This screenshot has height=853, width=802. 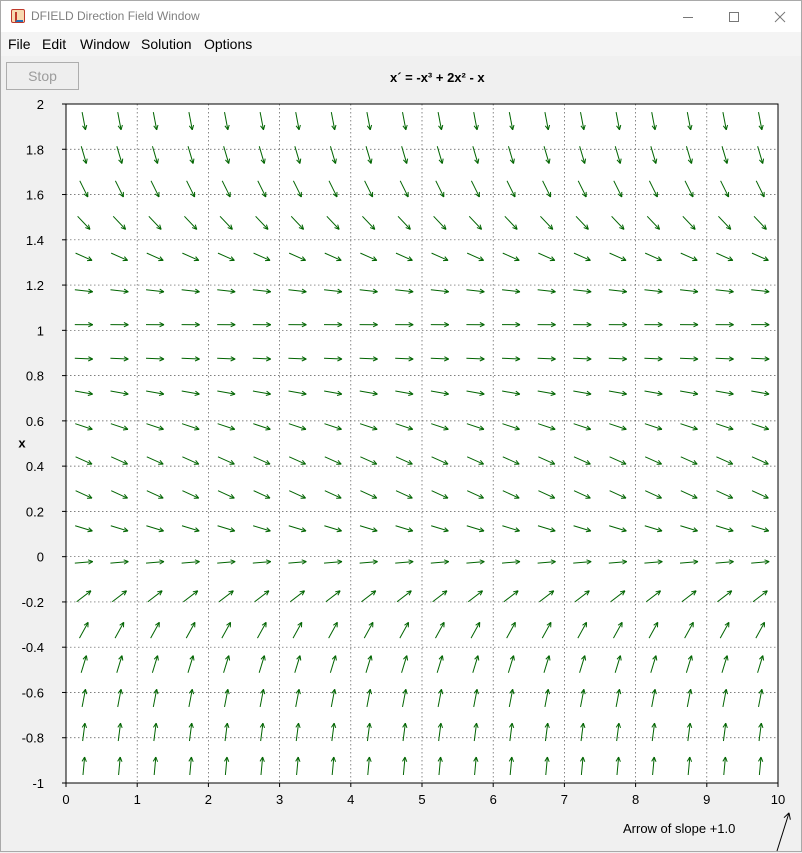 I want to click on y-tick-label: 0.4, so click(x=35, y=466).